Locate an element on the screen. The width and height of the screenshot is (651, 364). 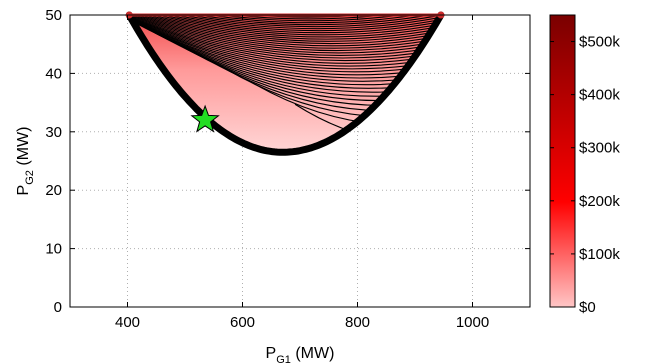
y-tick-label: 0 is located at coordinates (58, 307).